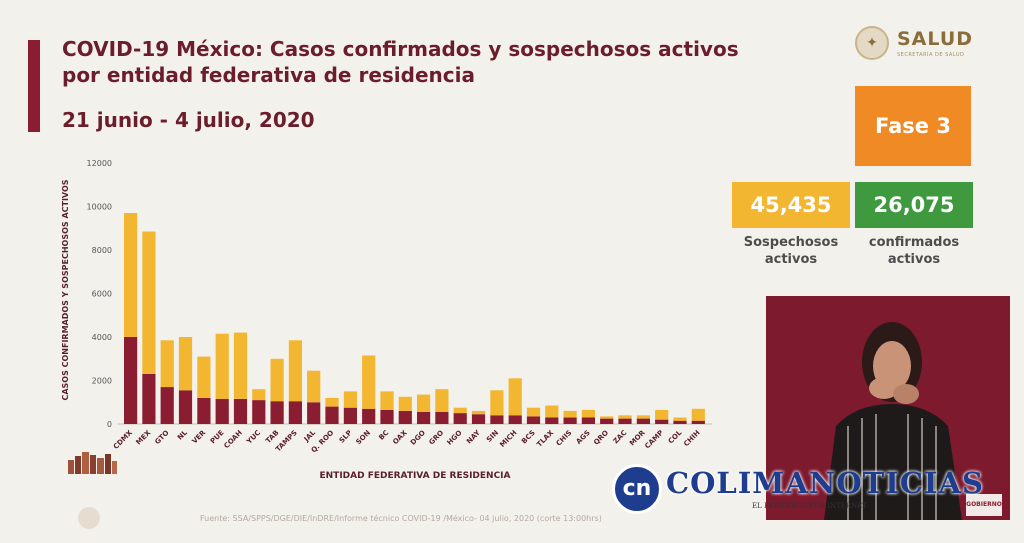 This screenshot has width=1024, height=543. Describe the element at coordinates (369, 416) in the screenshot. I see `bar-confirmed-son` at that location.